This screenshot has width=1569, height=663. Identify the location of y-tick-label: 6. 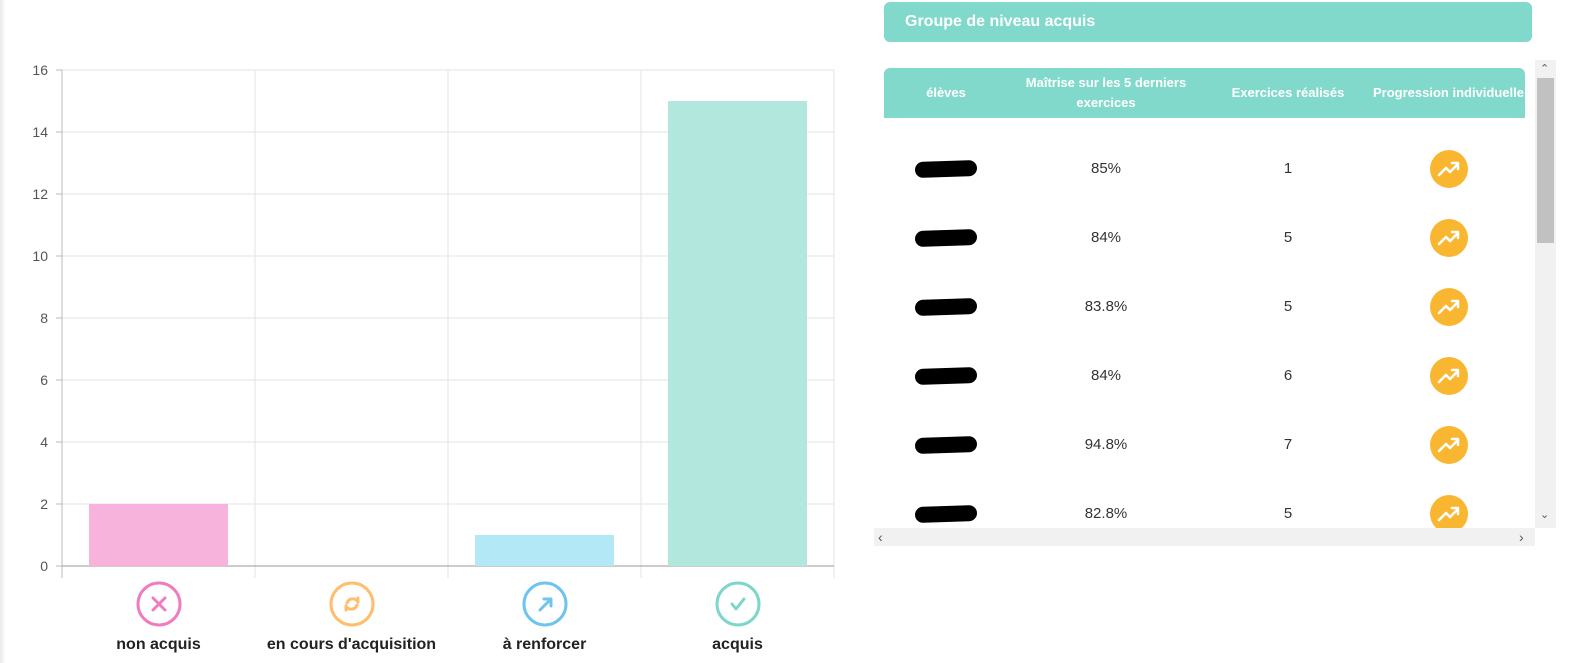
(44, 380).